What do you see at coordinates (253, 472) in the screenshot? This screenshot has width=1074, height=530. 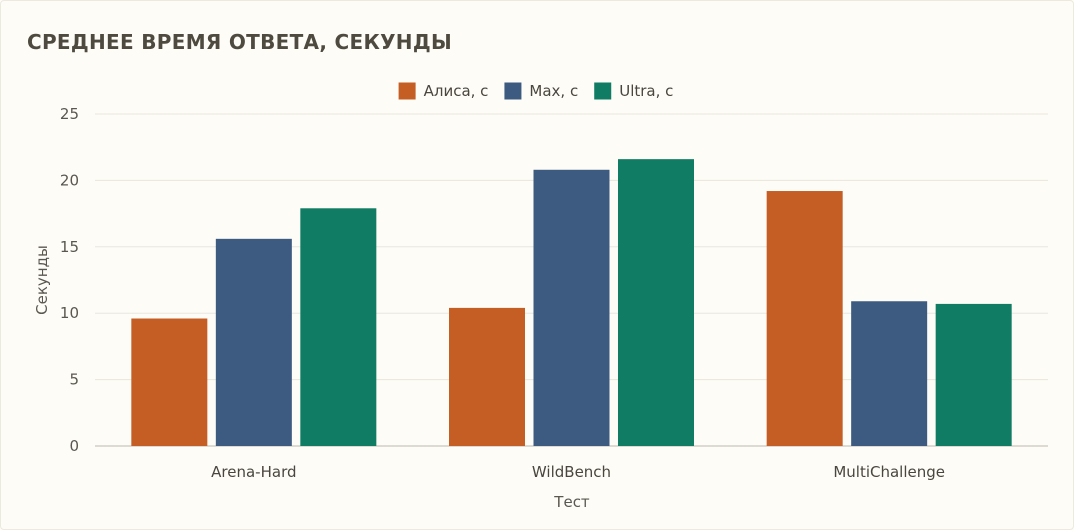 I see `x-tick-label: Arena-Hard` at bounding box center [253, 472].